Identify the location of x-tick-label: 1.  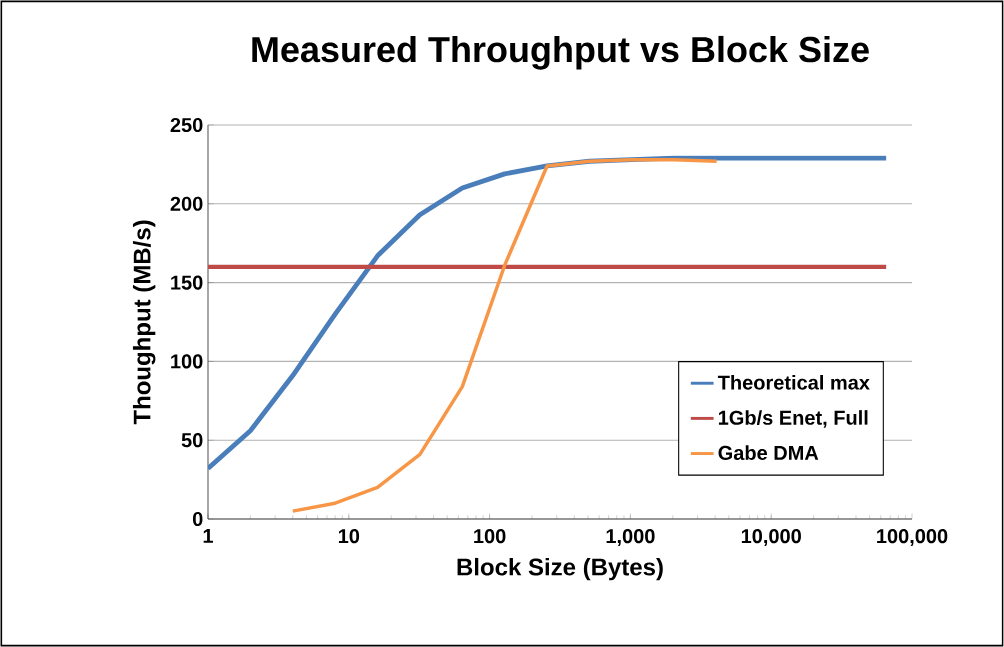
(208, 536).